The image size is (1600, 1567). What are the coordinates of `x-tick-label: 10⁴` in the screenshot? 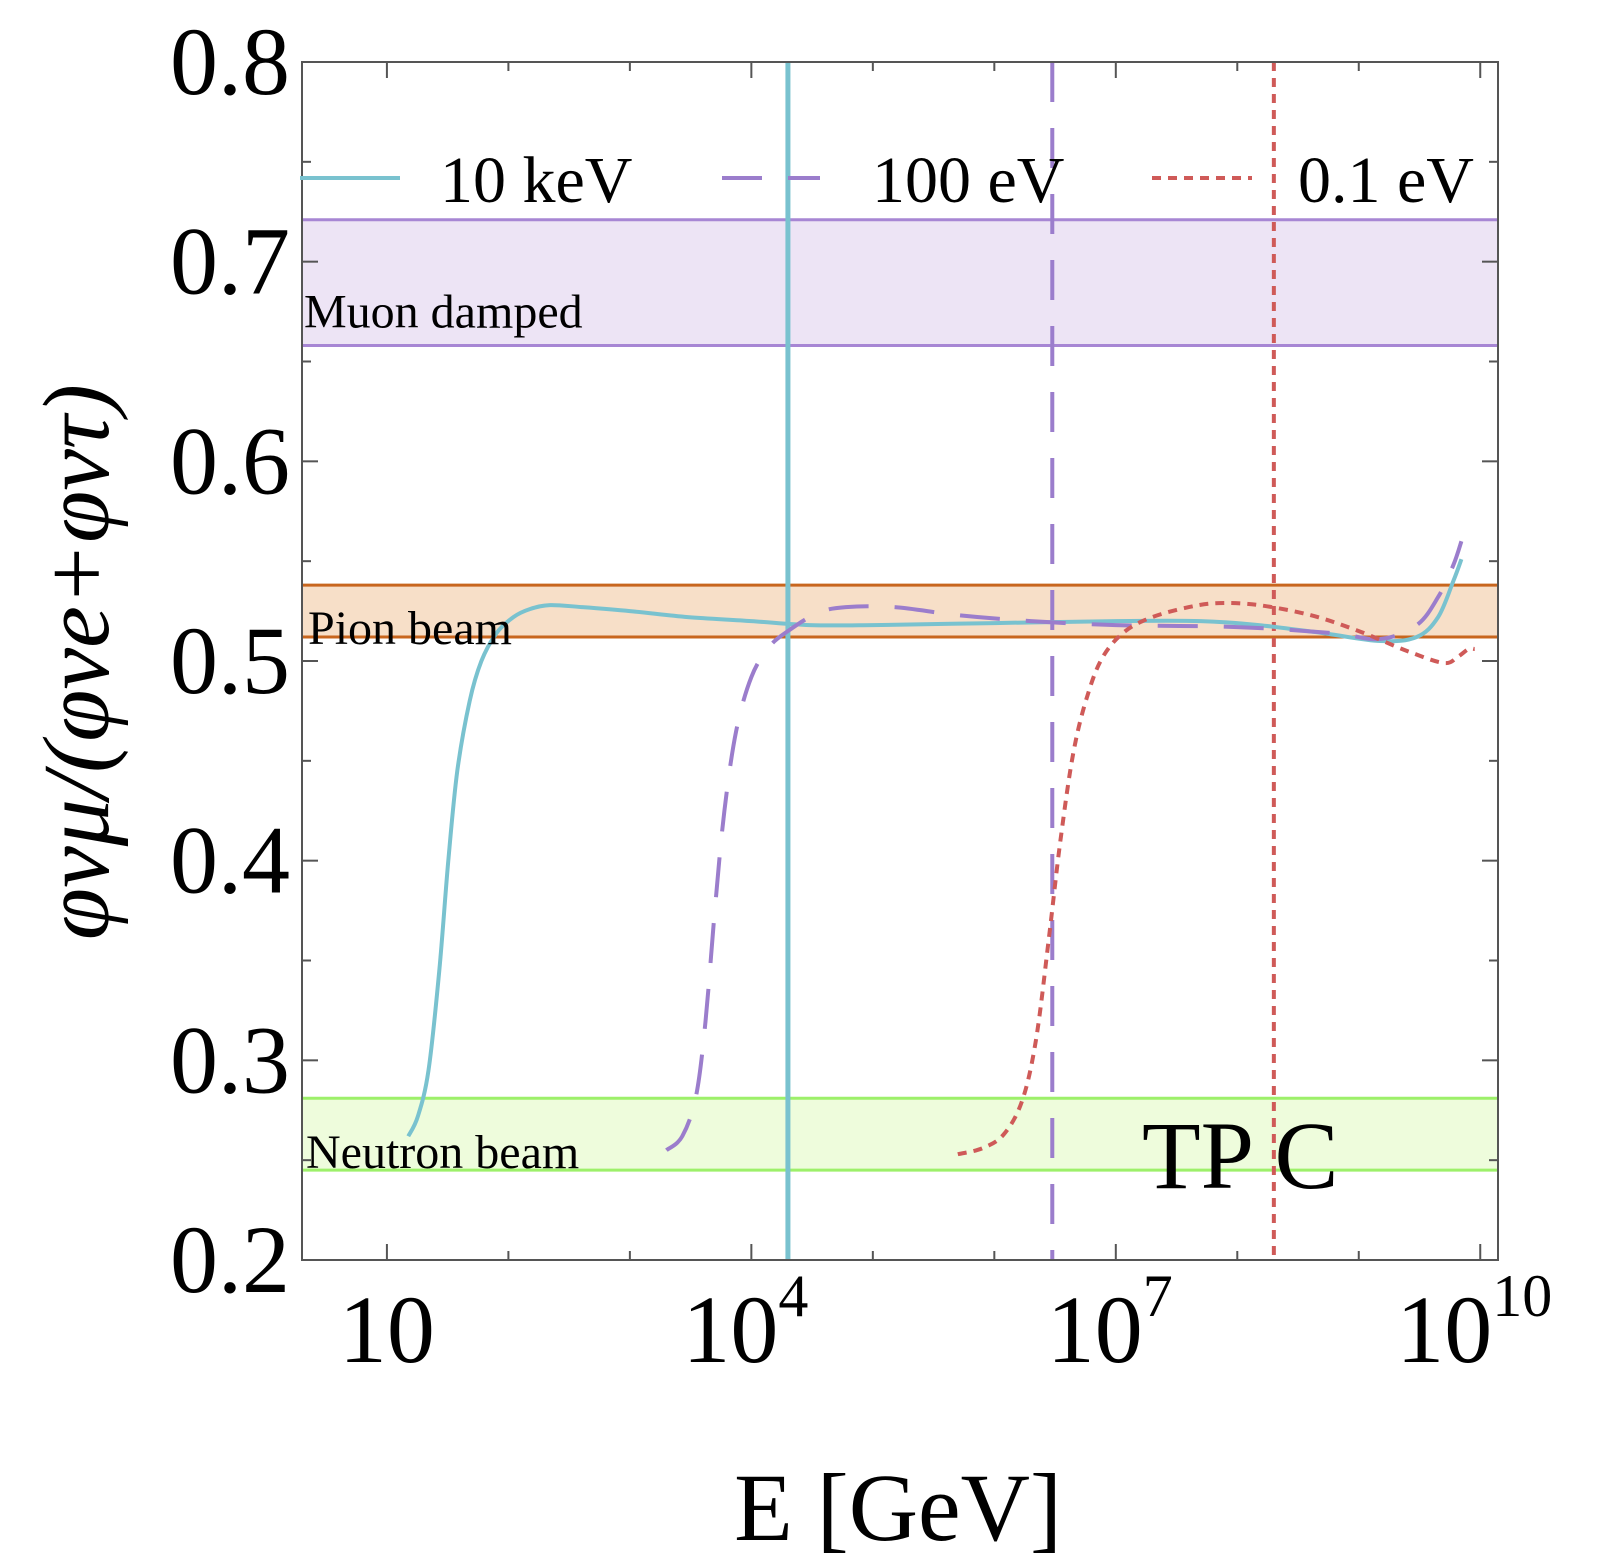 It's located at (745, 1323).